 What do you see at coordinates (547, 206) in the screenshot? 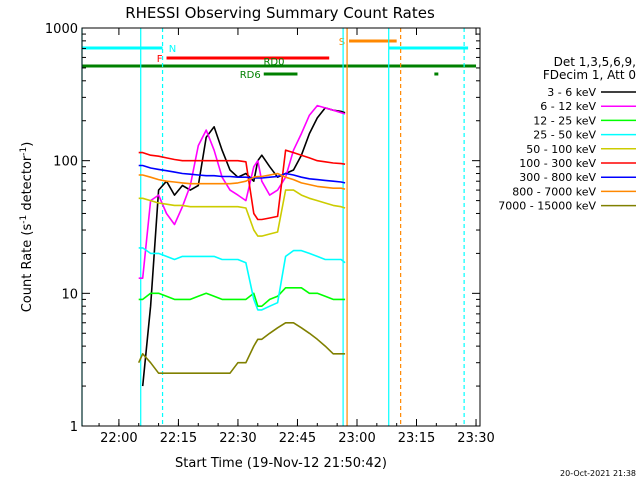
I see `legend-entry-label: 7000 - 15000 keV` at bounding box center [547, 206].